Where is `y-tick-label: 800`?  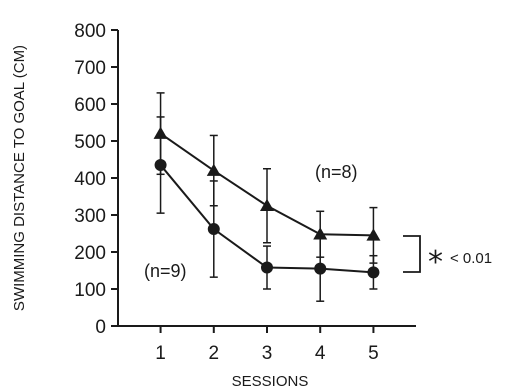 y-tick-label: 800 is located at coordinates (90, 31).